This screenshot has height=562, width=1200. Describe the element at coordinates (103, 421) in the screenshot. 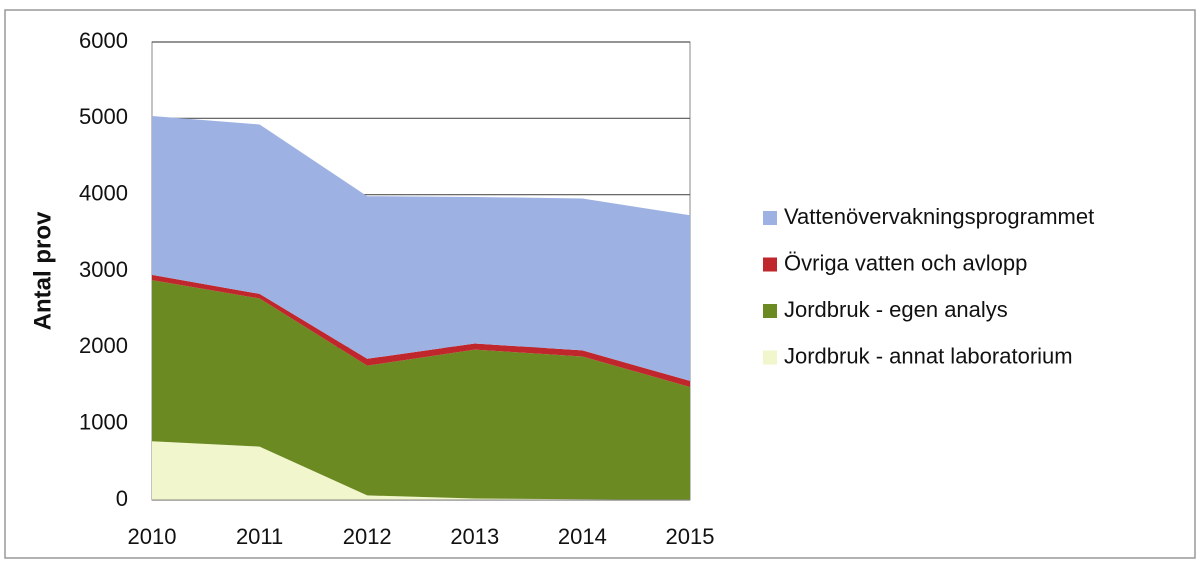

I see `y-tick-label: 1000` at that location.